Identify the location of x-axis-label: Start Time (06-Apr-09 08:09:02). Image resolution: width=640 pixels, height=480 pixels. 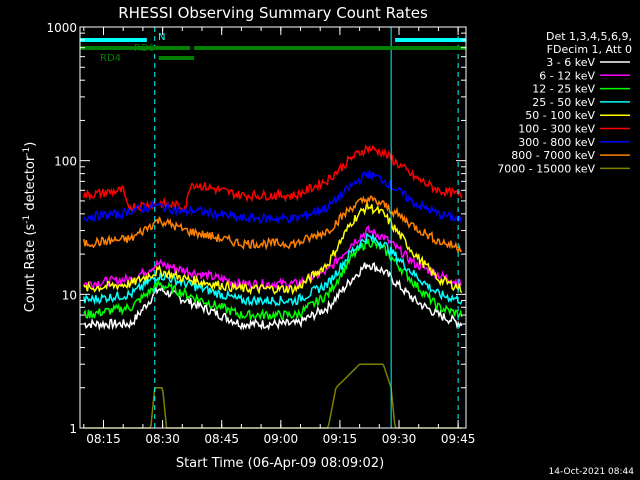
(280, 463).